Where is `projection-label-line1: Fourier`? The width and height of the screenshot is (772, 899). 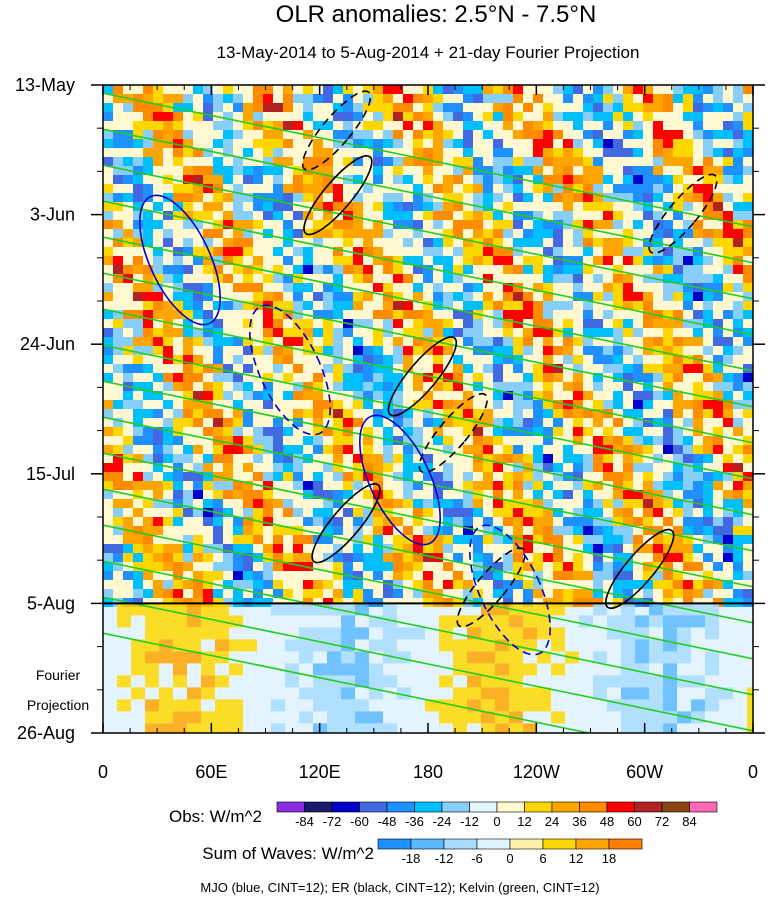 projection-label-line1: Fourier is located at coordinates (58, 675).